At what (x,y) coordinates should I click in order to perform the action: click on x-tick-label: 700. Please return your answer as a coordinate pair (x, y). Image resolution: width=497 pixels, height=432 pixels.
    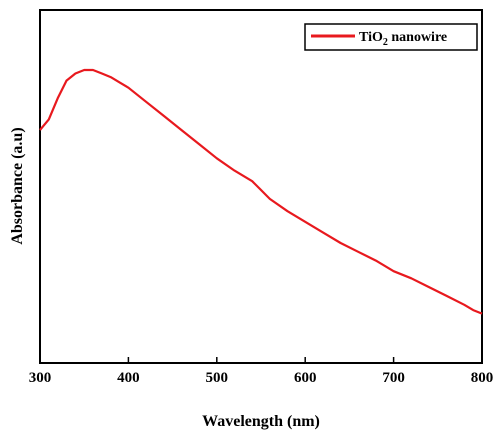
    Looking at the image, I should click on (393, 378).